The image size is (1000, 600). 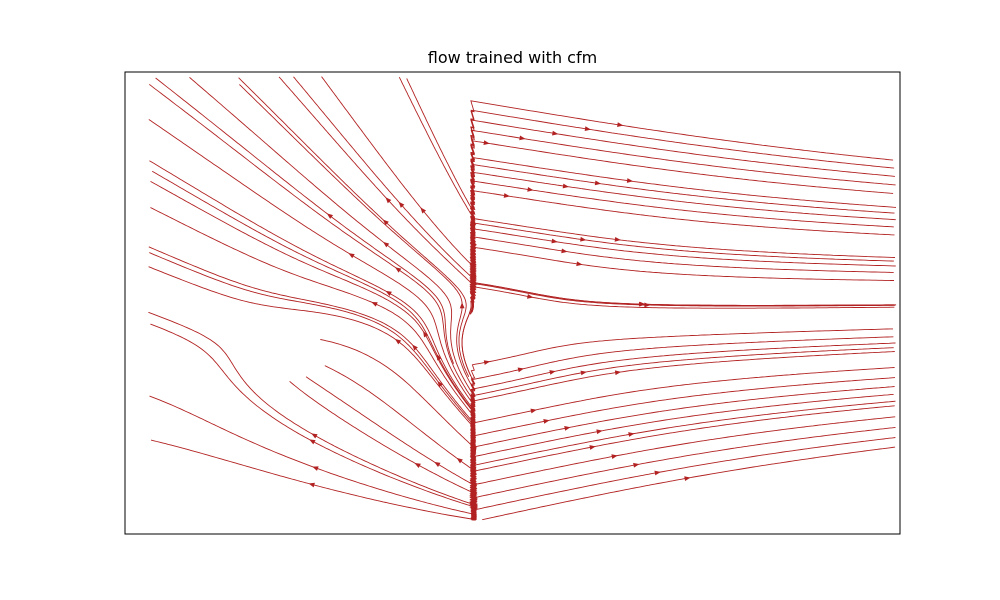 What do you see at coordinates (512, 57) in the screenshot?
I see `chart-title: flow trained with cfm` at bounding box center [512, 57].